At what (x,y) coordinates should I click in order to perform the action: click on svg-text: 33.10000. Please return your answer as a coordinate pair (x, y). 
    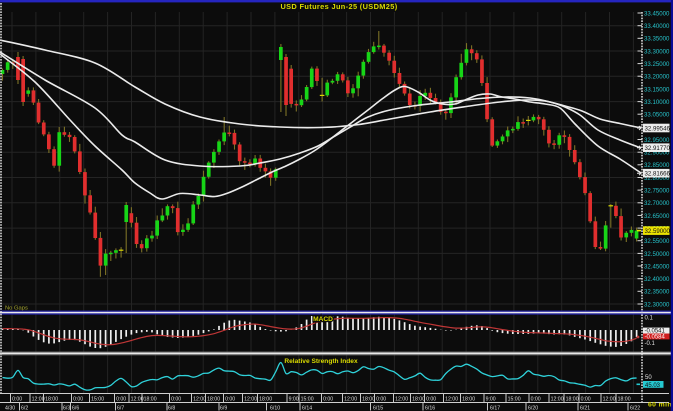
    Looking at the image, I should click on (657, 102).